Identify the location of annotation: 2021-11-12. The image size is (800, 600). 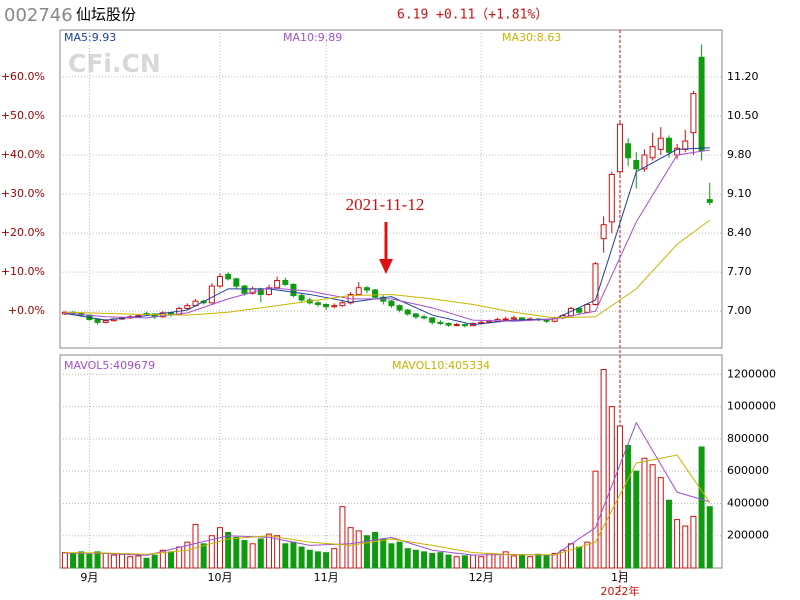
(385, 204).